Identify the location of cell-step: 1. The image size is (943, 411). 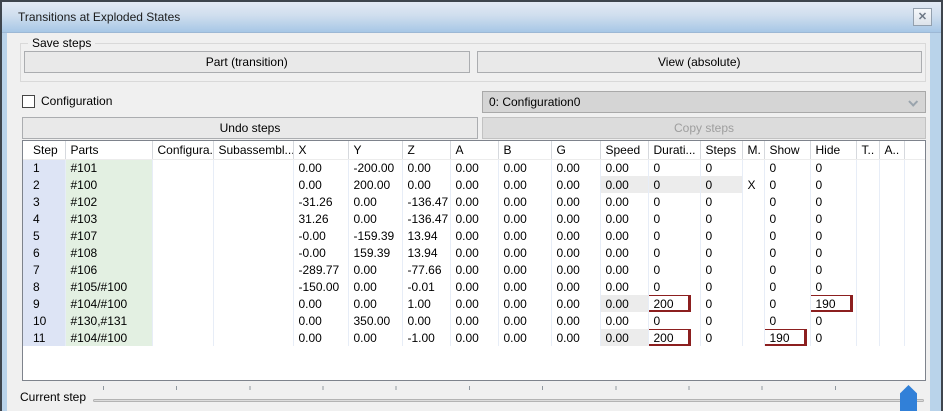
(44, 167).